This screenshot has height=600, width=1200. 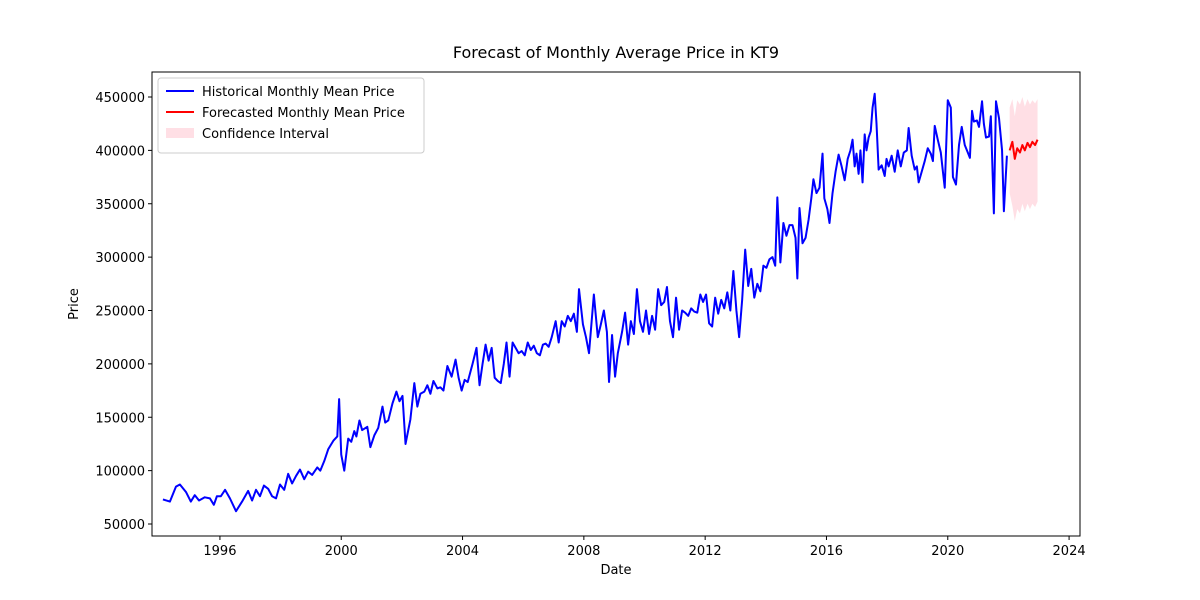 I want to click on y-tick-label: 50000, so click(x=124, y=525).